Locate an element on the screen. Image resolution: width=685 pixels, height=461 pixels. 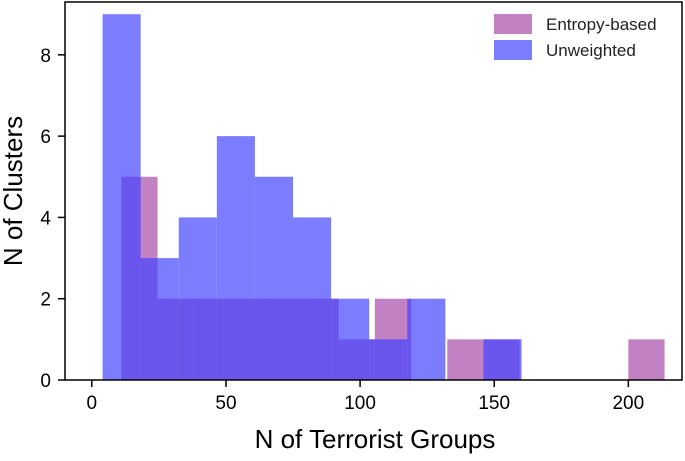
legend-label-unweighted: Unweighted is located at coordinates (591, 50).